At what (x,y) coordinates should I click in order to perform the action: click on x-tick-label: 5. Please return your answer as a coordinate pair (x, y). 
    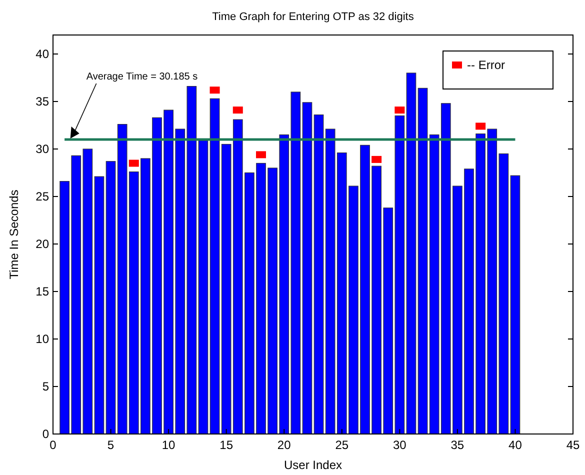
    Looking at the image, I should click on (110, 445).